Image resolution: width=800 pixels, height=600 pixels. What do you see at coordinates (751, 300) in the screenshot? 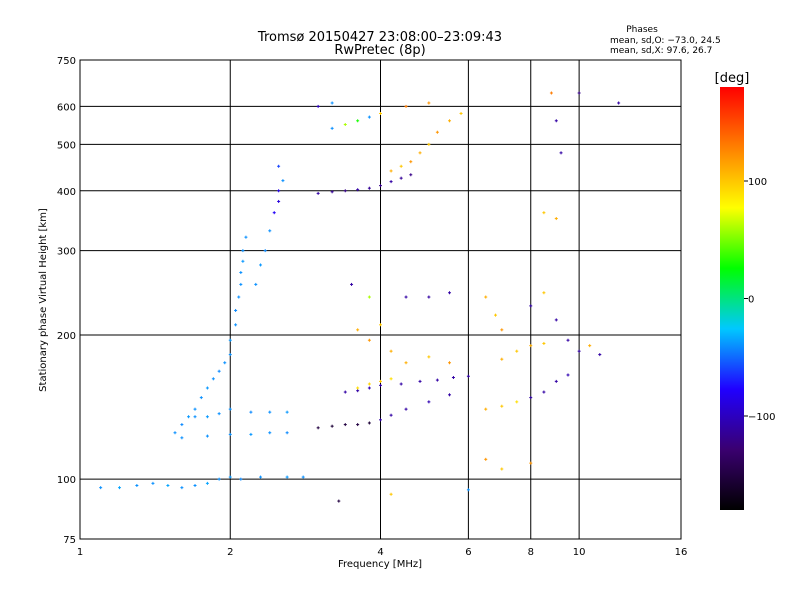
I see `colorbar-tick-label: 0` at bounding box center [751, 300].